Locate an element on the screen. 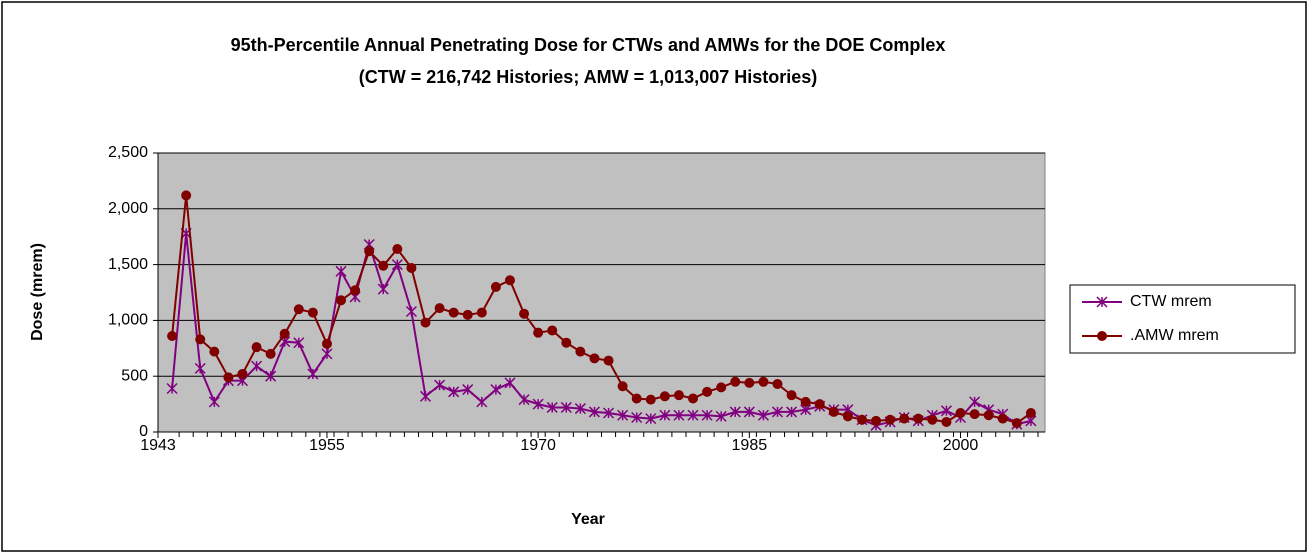  x-tick-label: 1955 is located at coordinates (327, 445).